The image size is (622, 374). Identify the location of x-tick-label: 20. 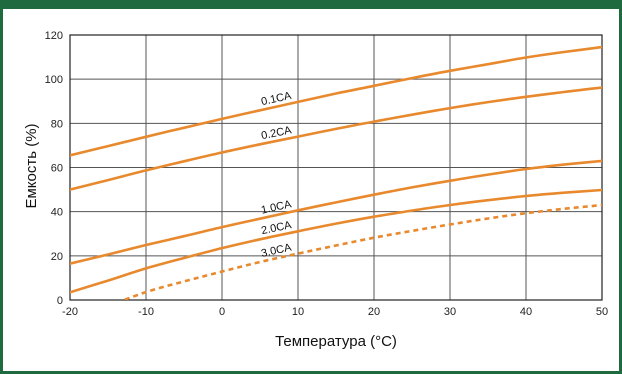
(374, 312).